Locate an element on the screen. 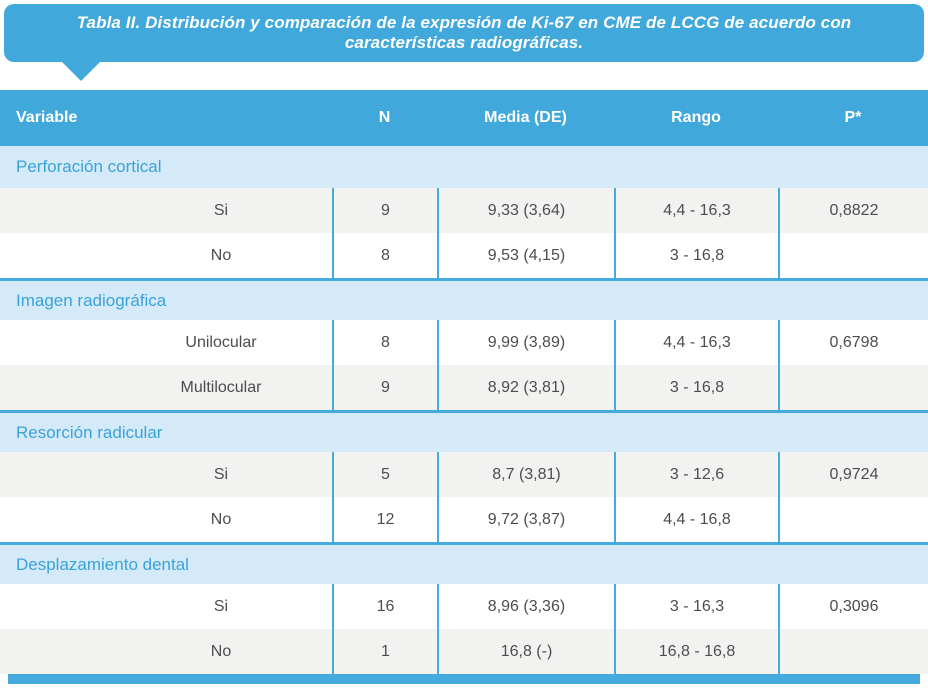 Image resolution: width=928 pixels, height=696 pixels. table-row: No 12 9,72 (3,87) 4,4 - 16,8 is located at coordinates (464, 519).